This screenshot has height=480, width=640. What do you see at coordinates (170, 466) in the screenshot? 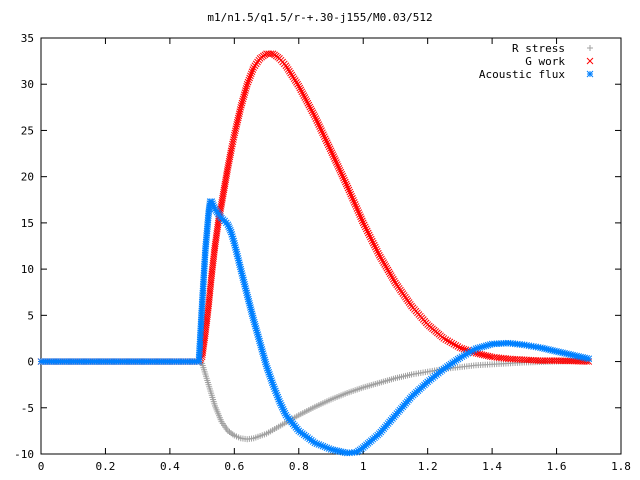
I see `x-tick-label: 0.4` at bounding box center [170, 466].